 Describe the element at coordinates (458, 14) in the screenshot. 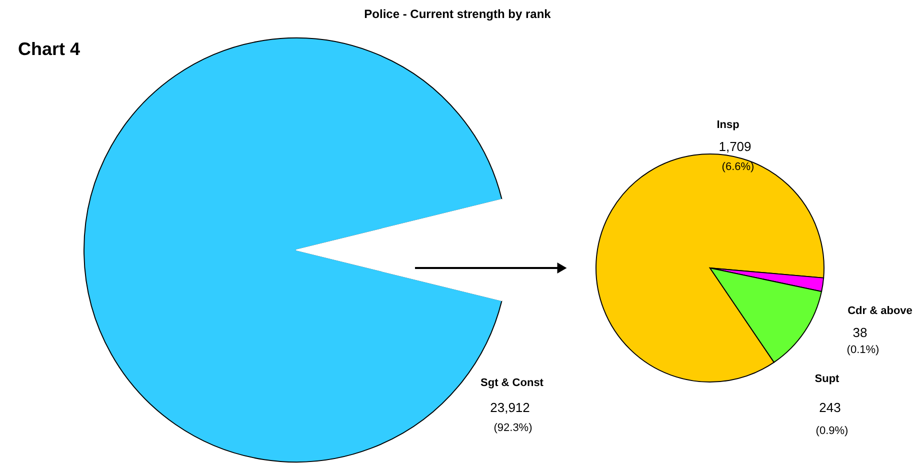

I see `chart-title: Police - Current strength by rank` at that location.